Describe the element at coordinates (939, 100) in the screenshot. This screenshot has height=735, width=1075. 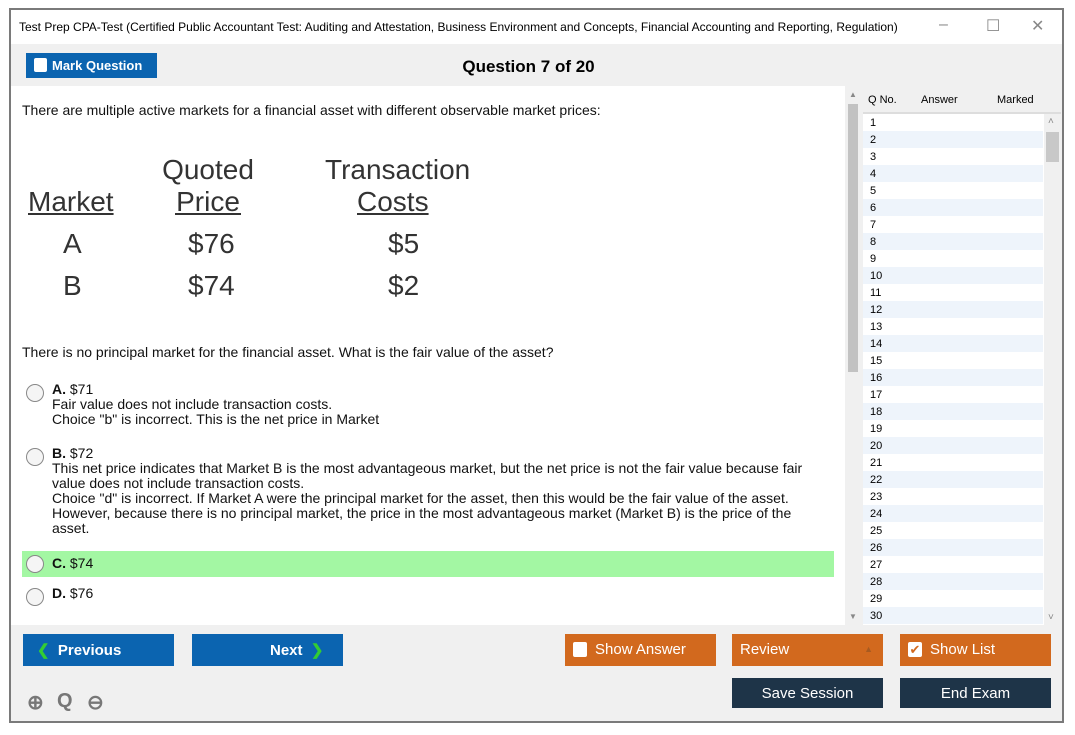
I see `col-answer: Answer` at that location.